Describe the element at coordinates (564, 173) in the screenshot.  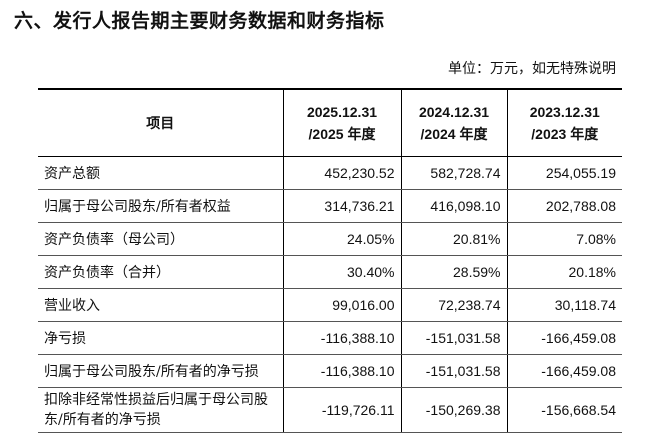
I see `cell-2023: 254,055.19` at that location.